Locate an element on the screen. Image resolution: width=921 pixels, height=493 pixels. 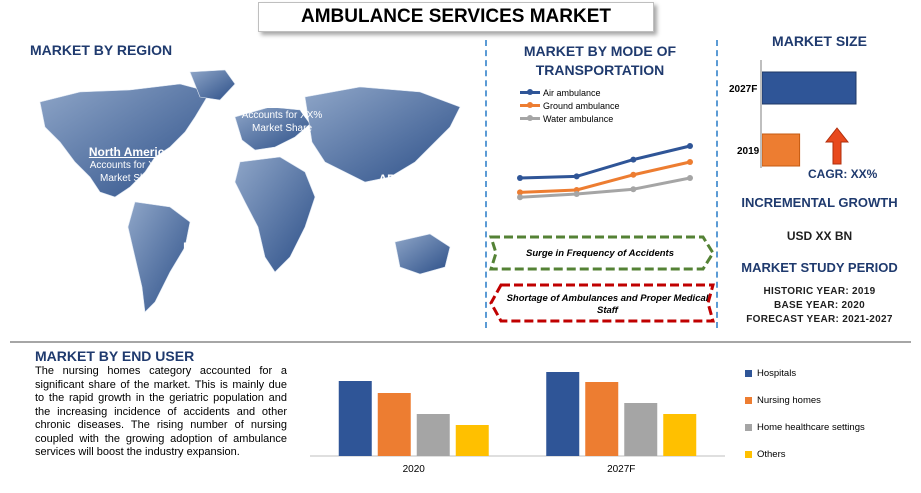
legend-hospitals-swatch is located at coordinates (748, 373).